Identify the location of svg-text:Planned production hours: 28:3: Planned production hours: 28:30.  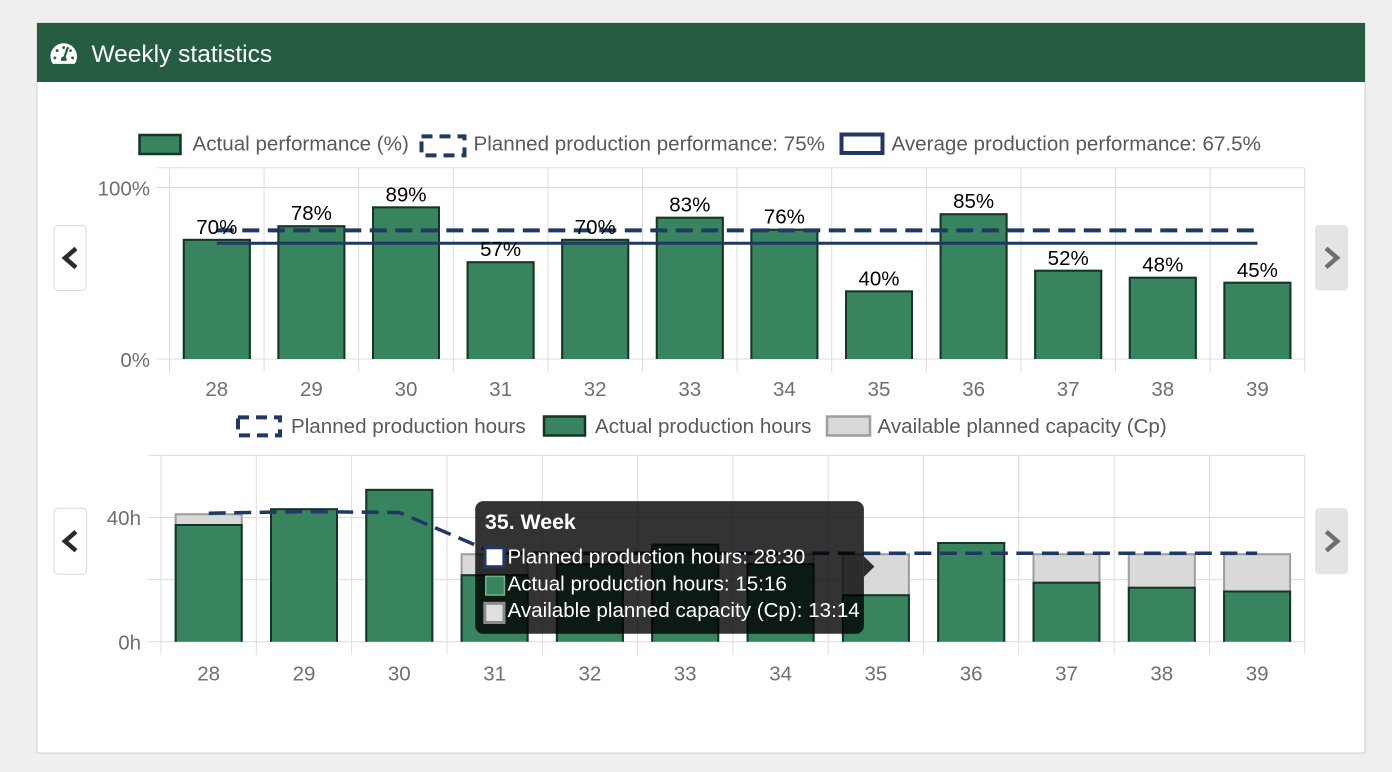
(657, 557).